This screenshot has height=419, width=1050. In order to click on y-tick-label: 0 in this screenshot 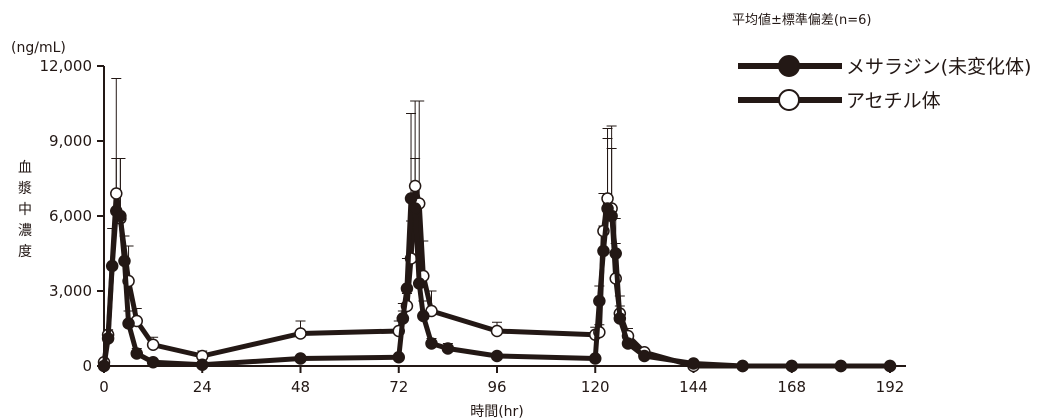, I will do `click(87, 366)`.